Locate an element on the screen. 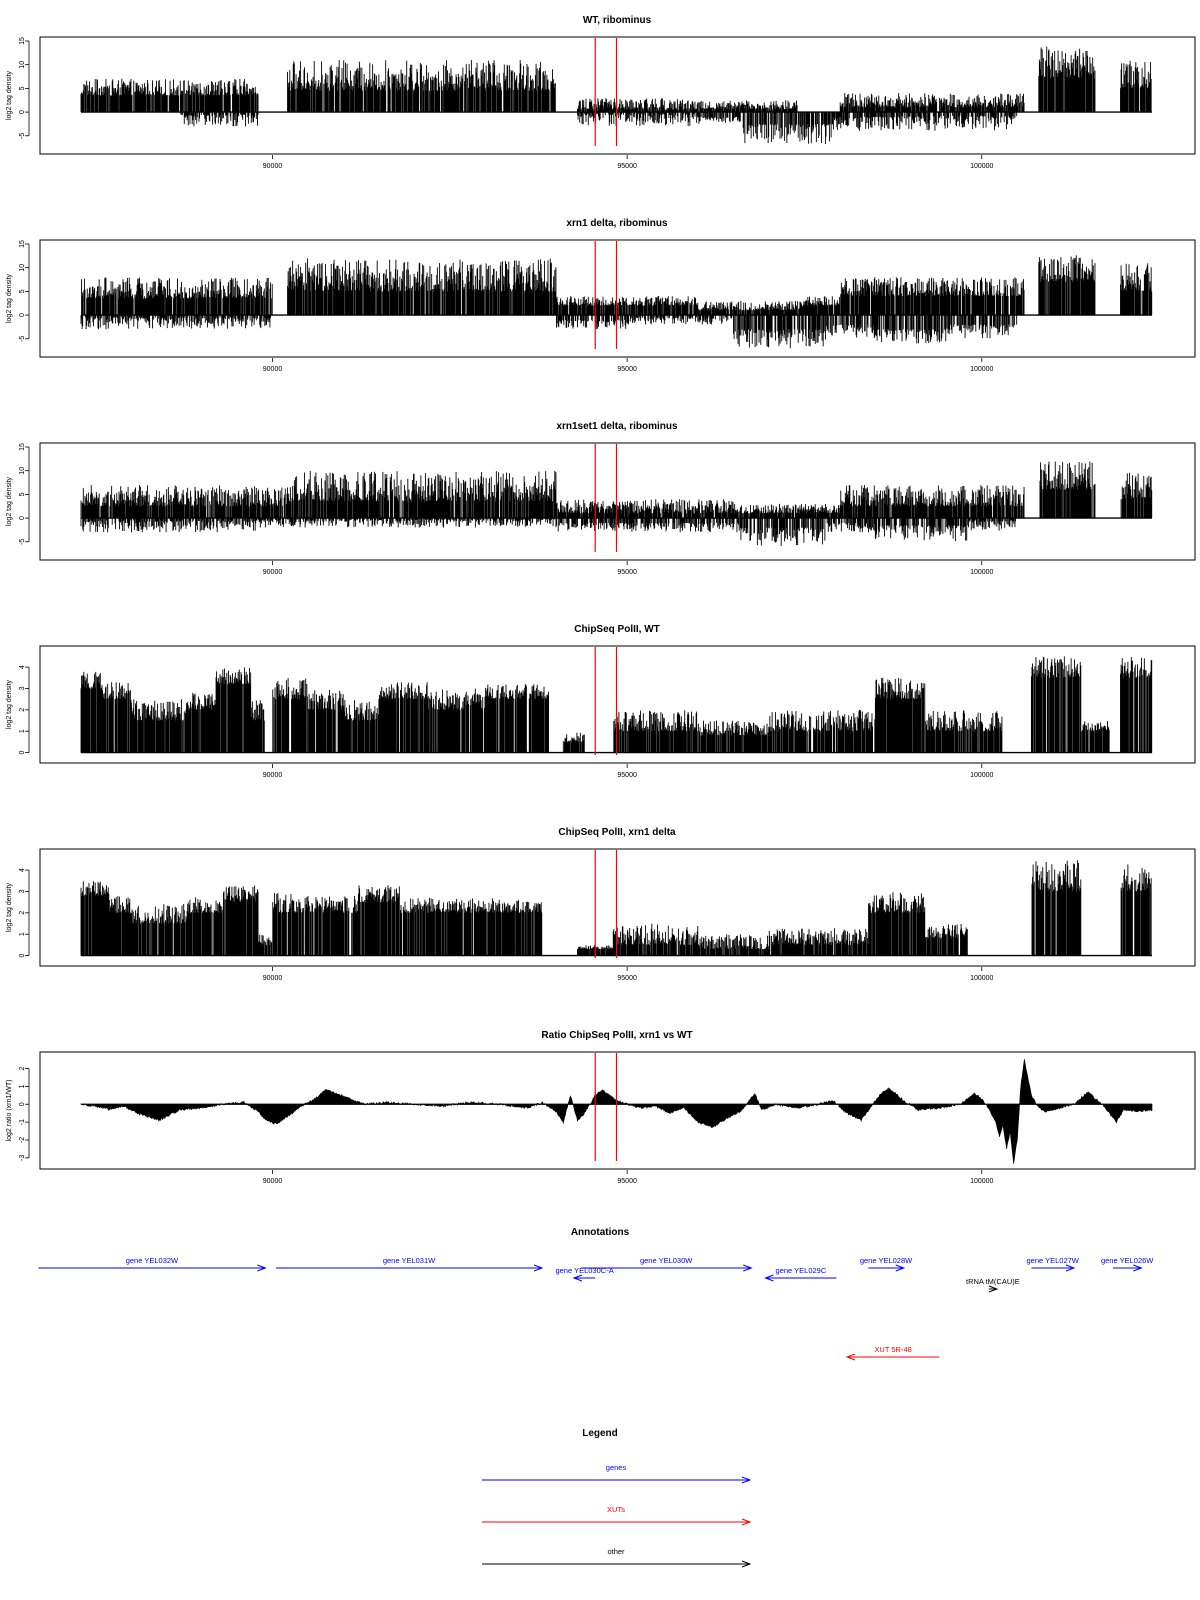 The width and height of the screenshot is (1200, 1600). legend-label: other is located at coordinates (616, 1551).